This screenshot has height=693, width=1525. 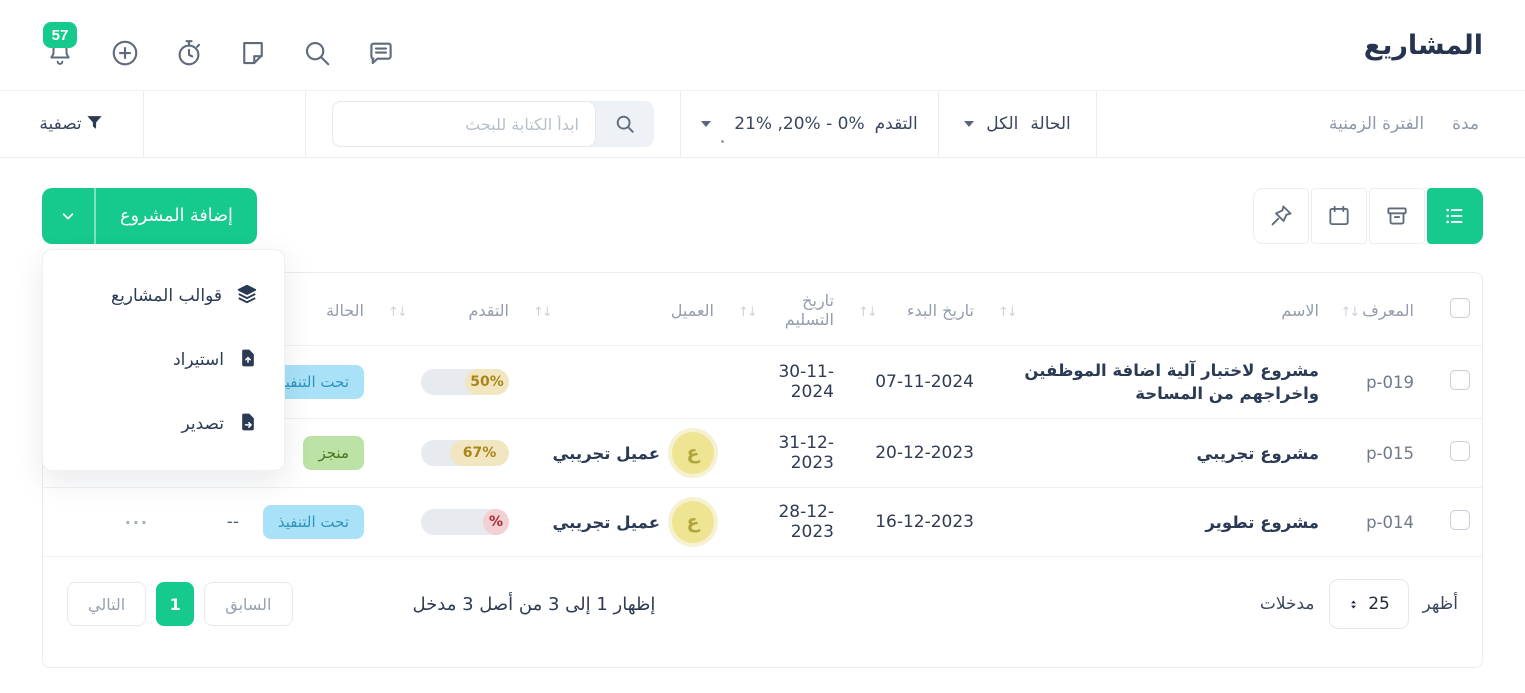 I want to click on pagination-buttons: السابق 1 التالي, so click(x=180, y=604).